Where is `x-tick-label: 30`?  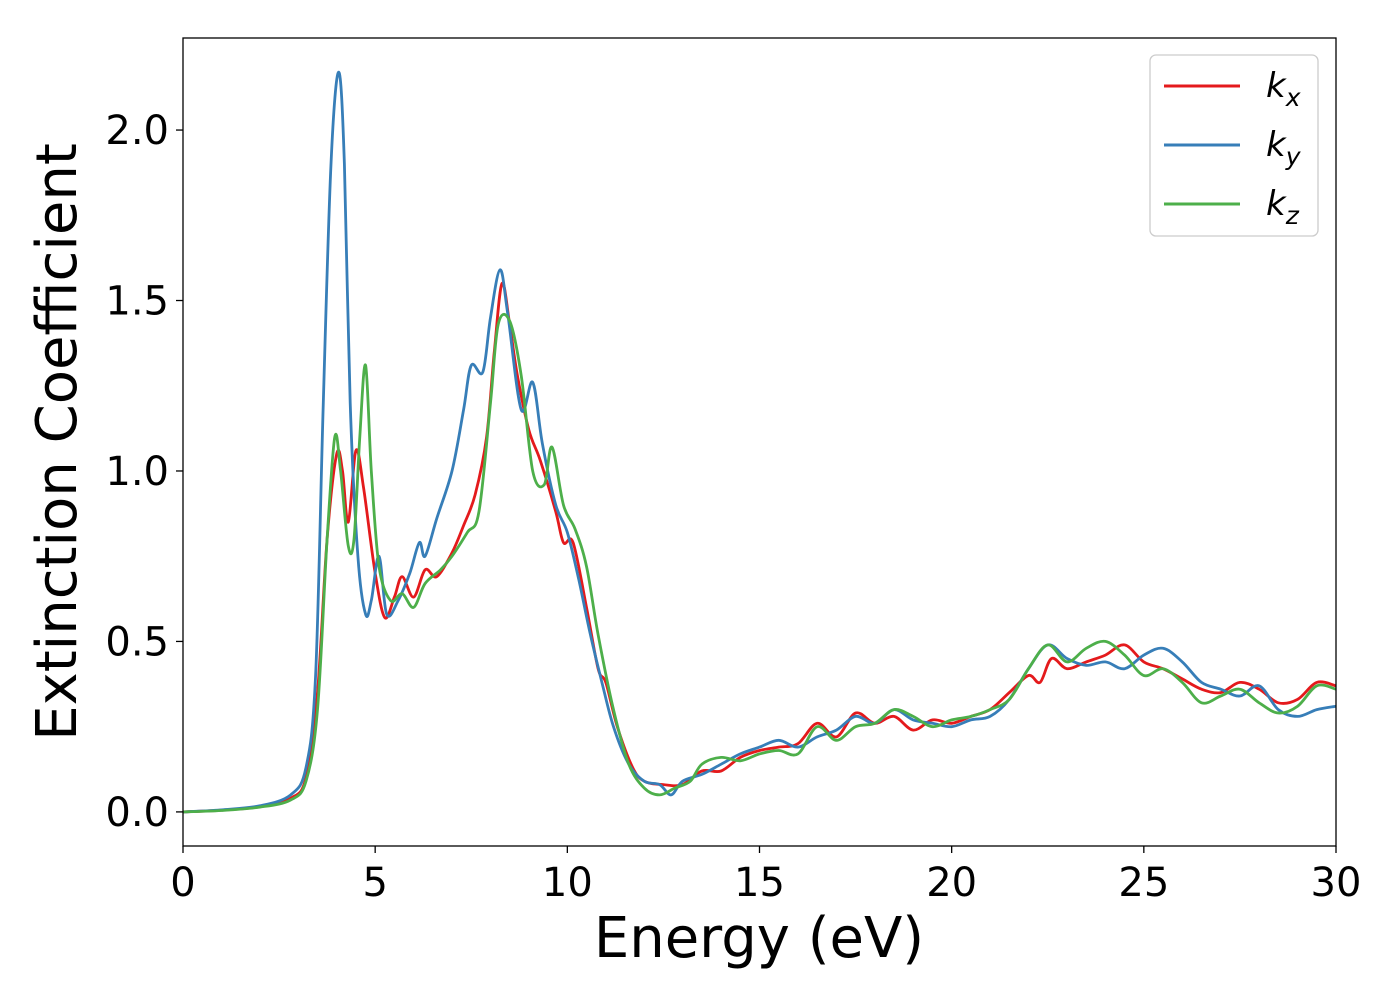
x-tick-label: 30 is located at coordinates (1336, 883).